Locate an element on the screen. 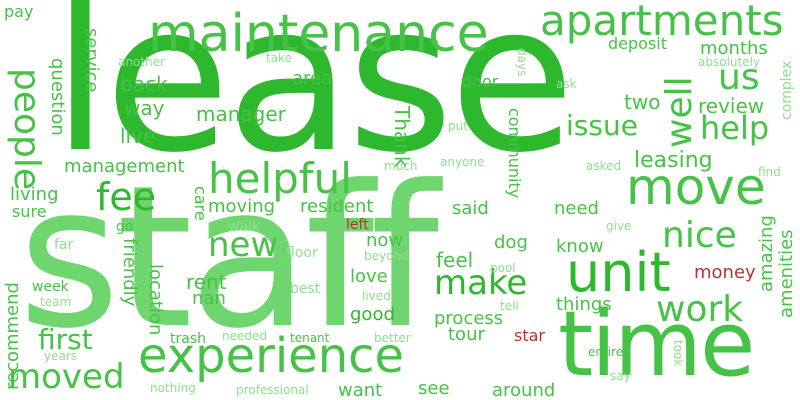  word-process: process is located at coordinates (469, 318).